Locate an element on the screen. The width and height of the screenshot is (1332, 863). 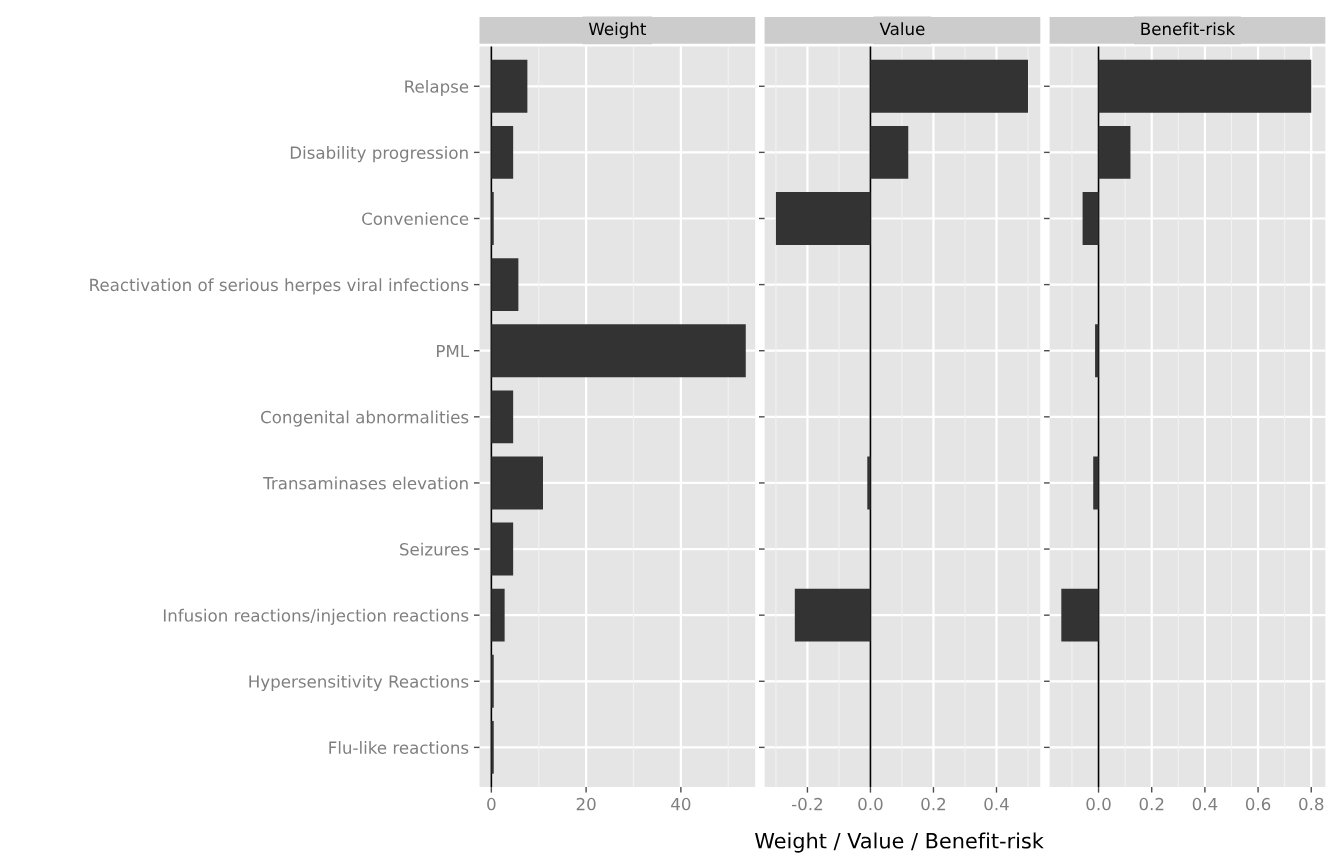
chart-title: Benefit-risk is located at coordinates (1188, 29).